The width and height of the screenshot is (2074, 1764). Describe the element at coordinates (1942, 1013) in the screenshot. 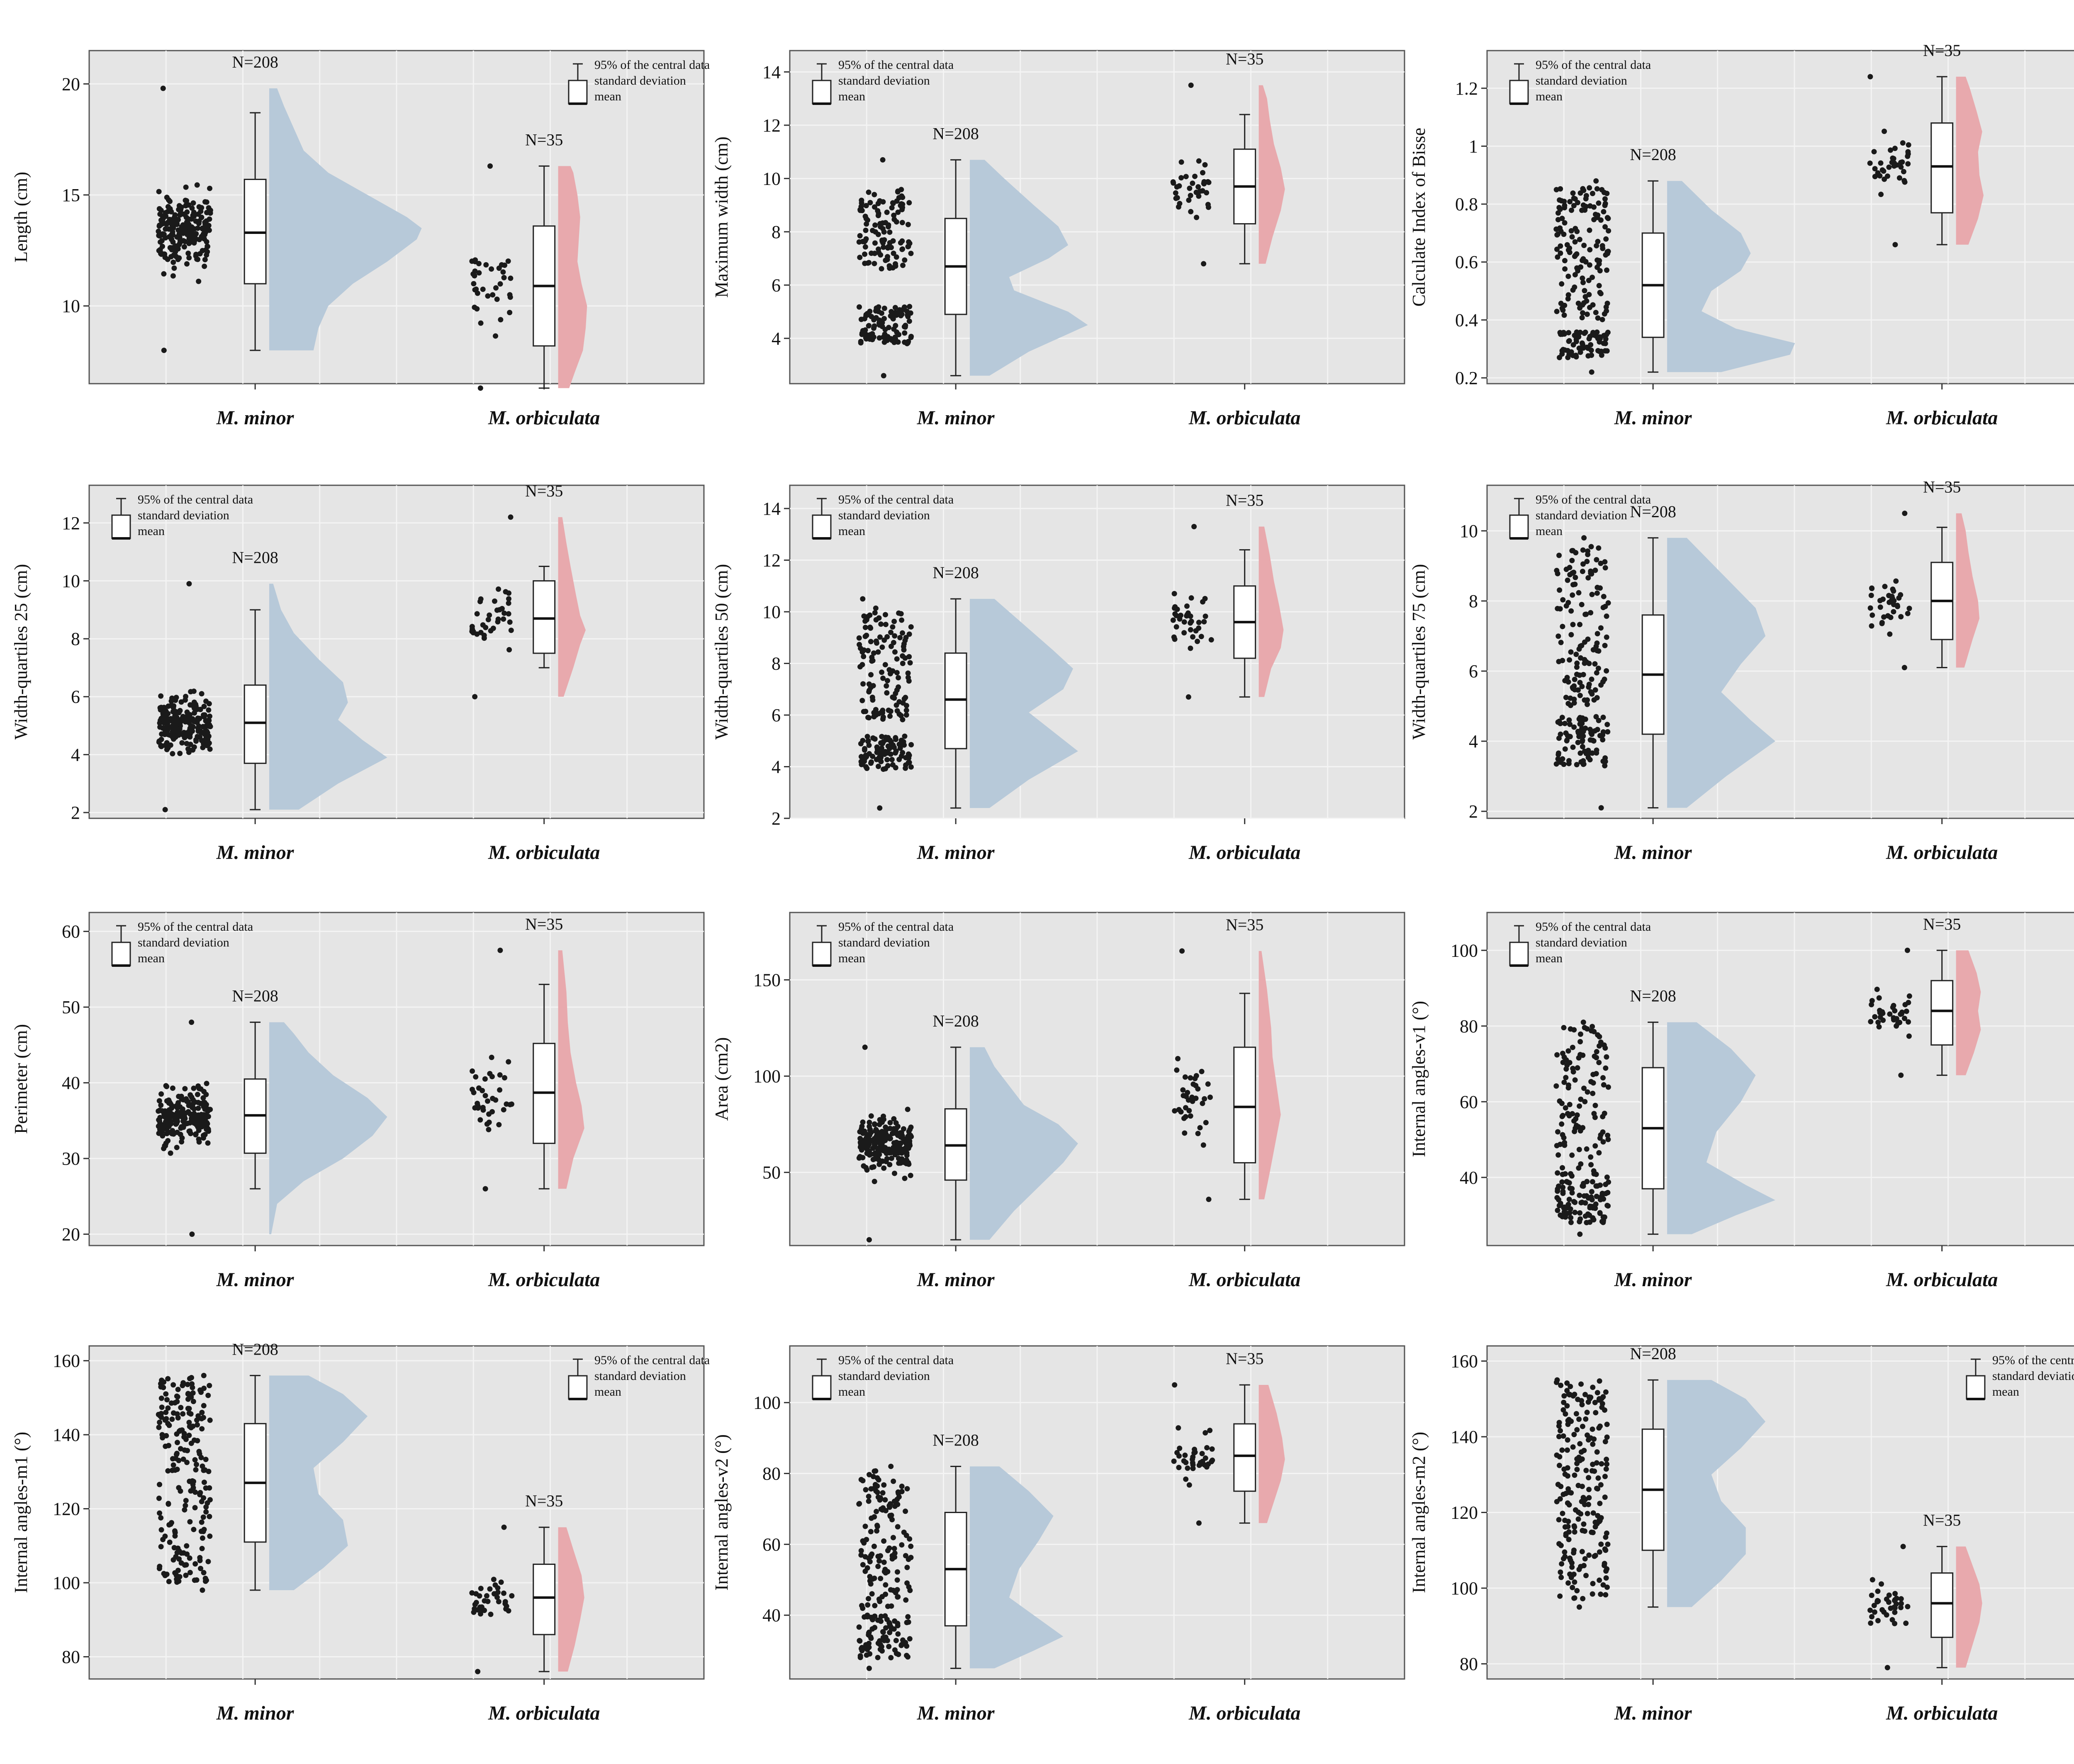

I see `sd-box` at that location.